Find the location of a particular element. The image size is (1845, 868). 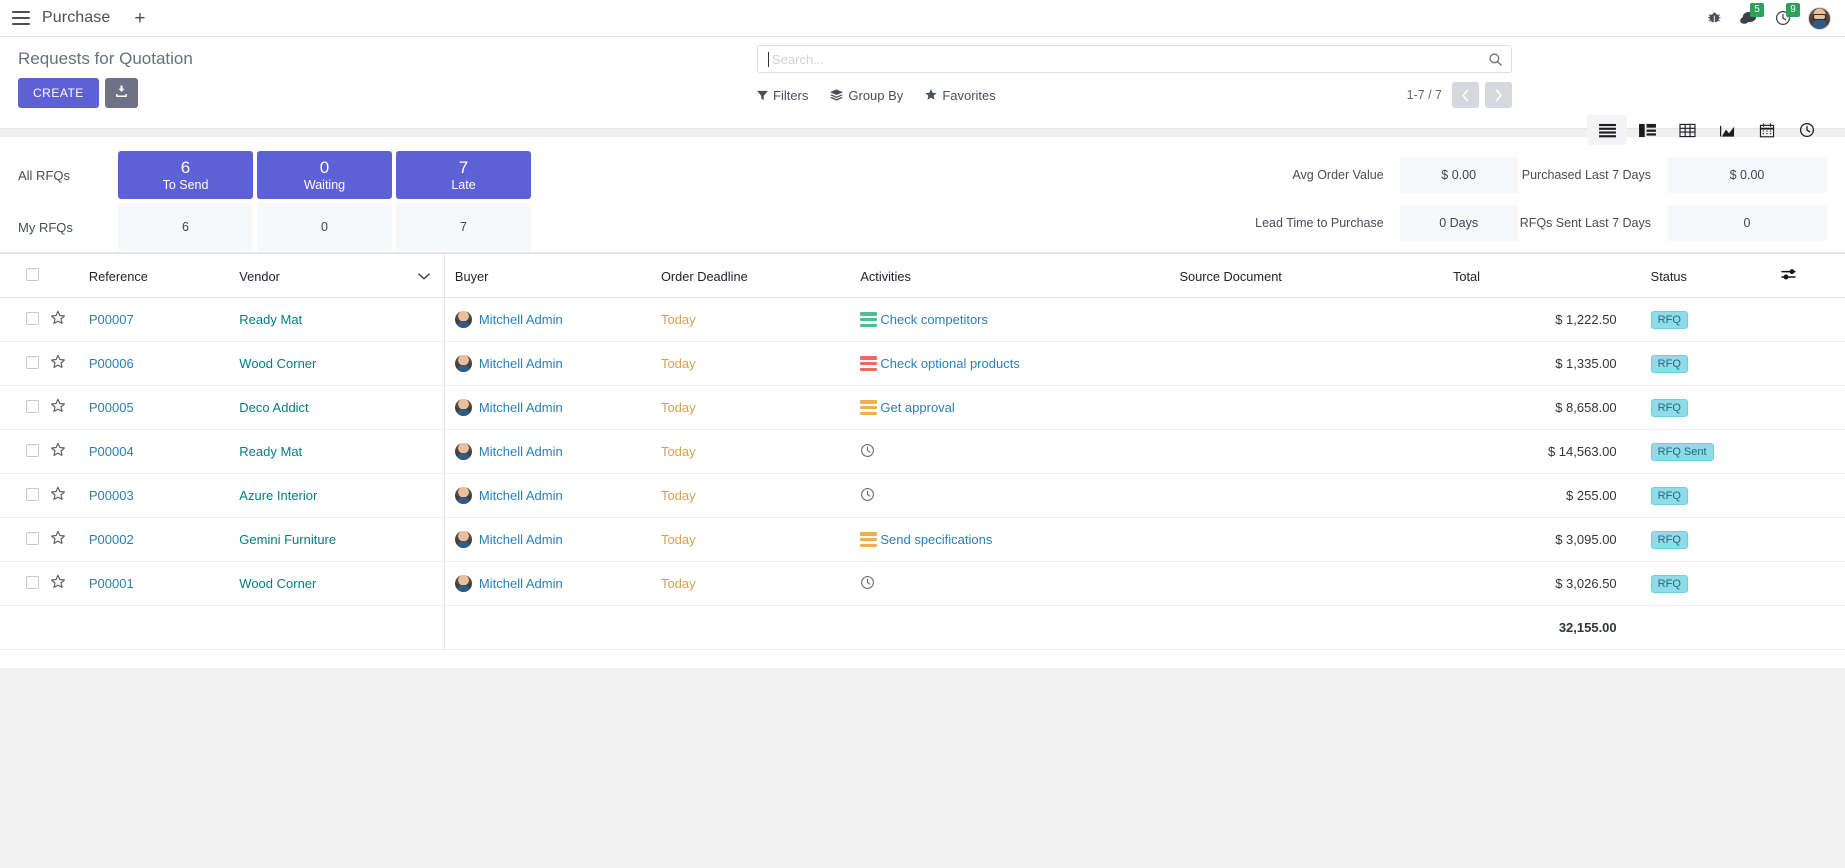

header-activities: Activities is located at coordinates (1020, 275).